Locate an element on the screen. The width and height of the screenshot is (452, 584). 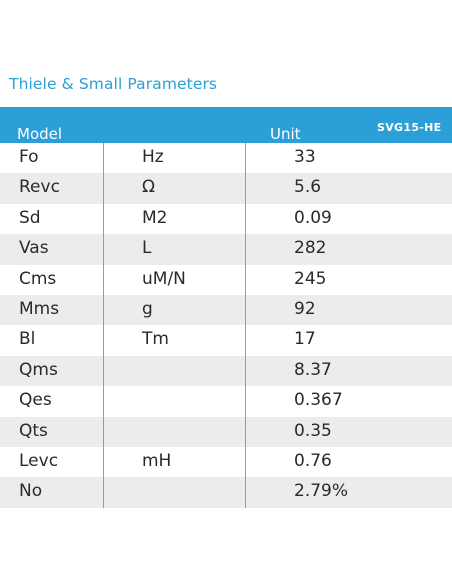
section-title: Thiele & Small Parameters is located at coordinates (113, 84).